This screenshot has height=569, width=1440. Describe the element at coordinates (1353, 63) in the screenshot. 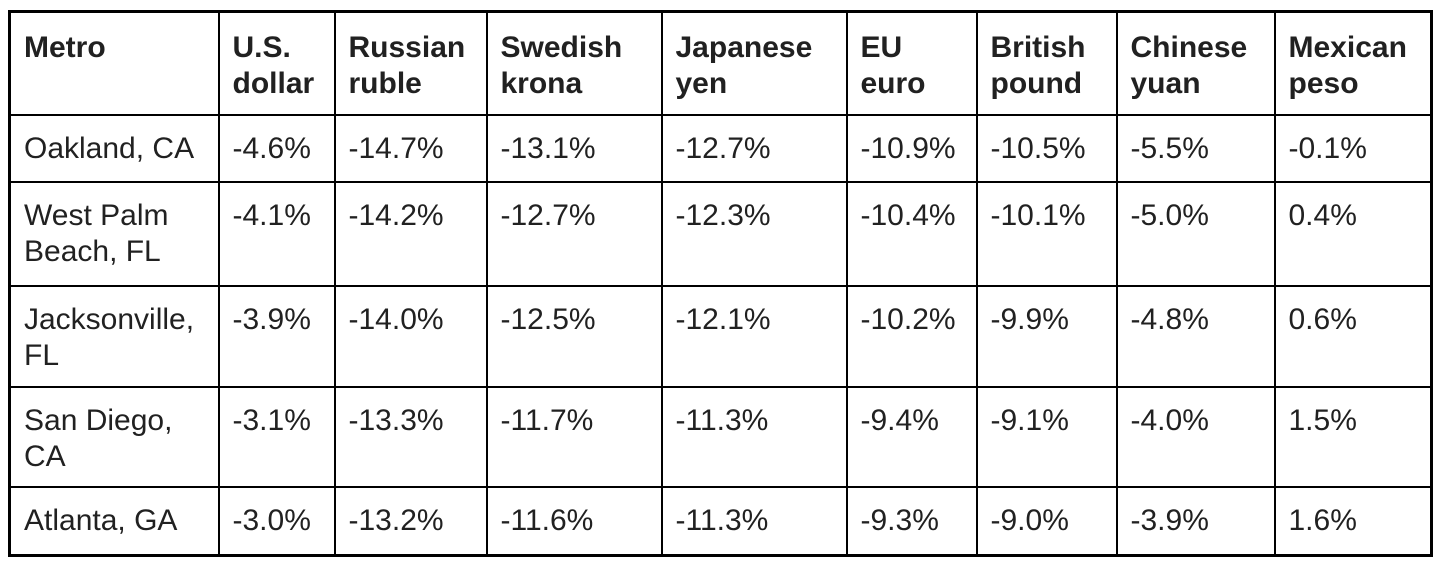

I see `column-header-mexican-peso: Mexican peso` at that location.